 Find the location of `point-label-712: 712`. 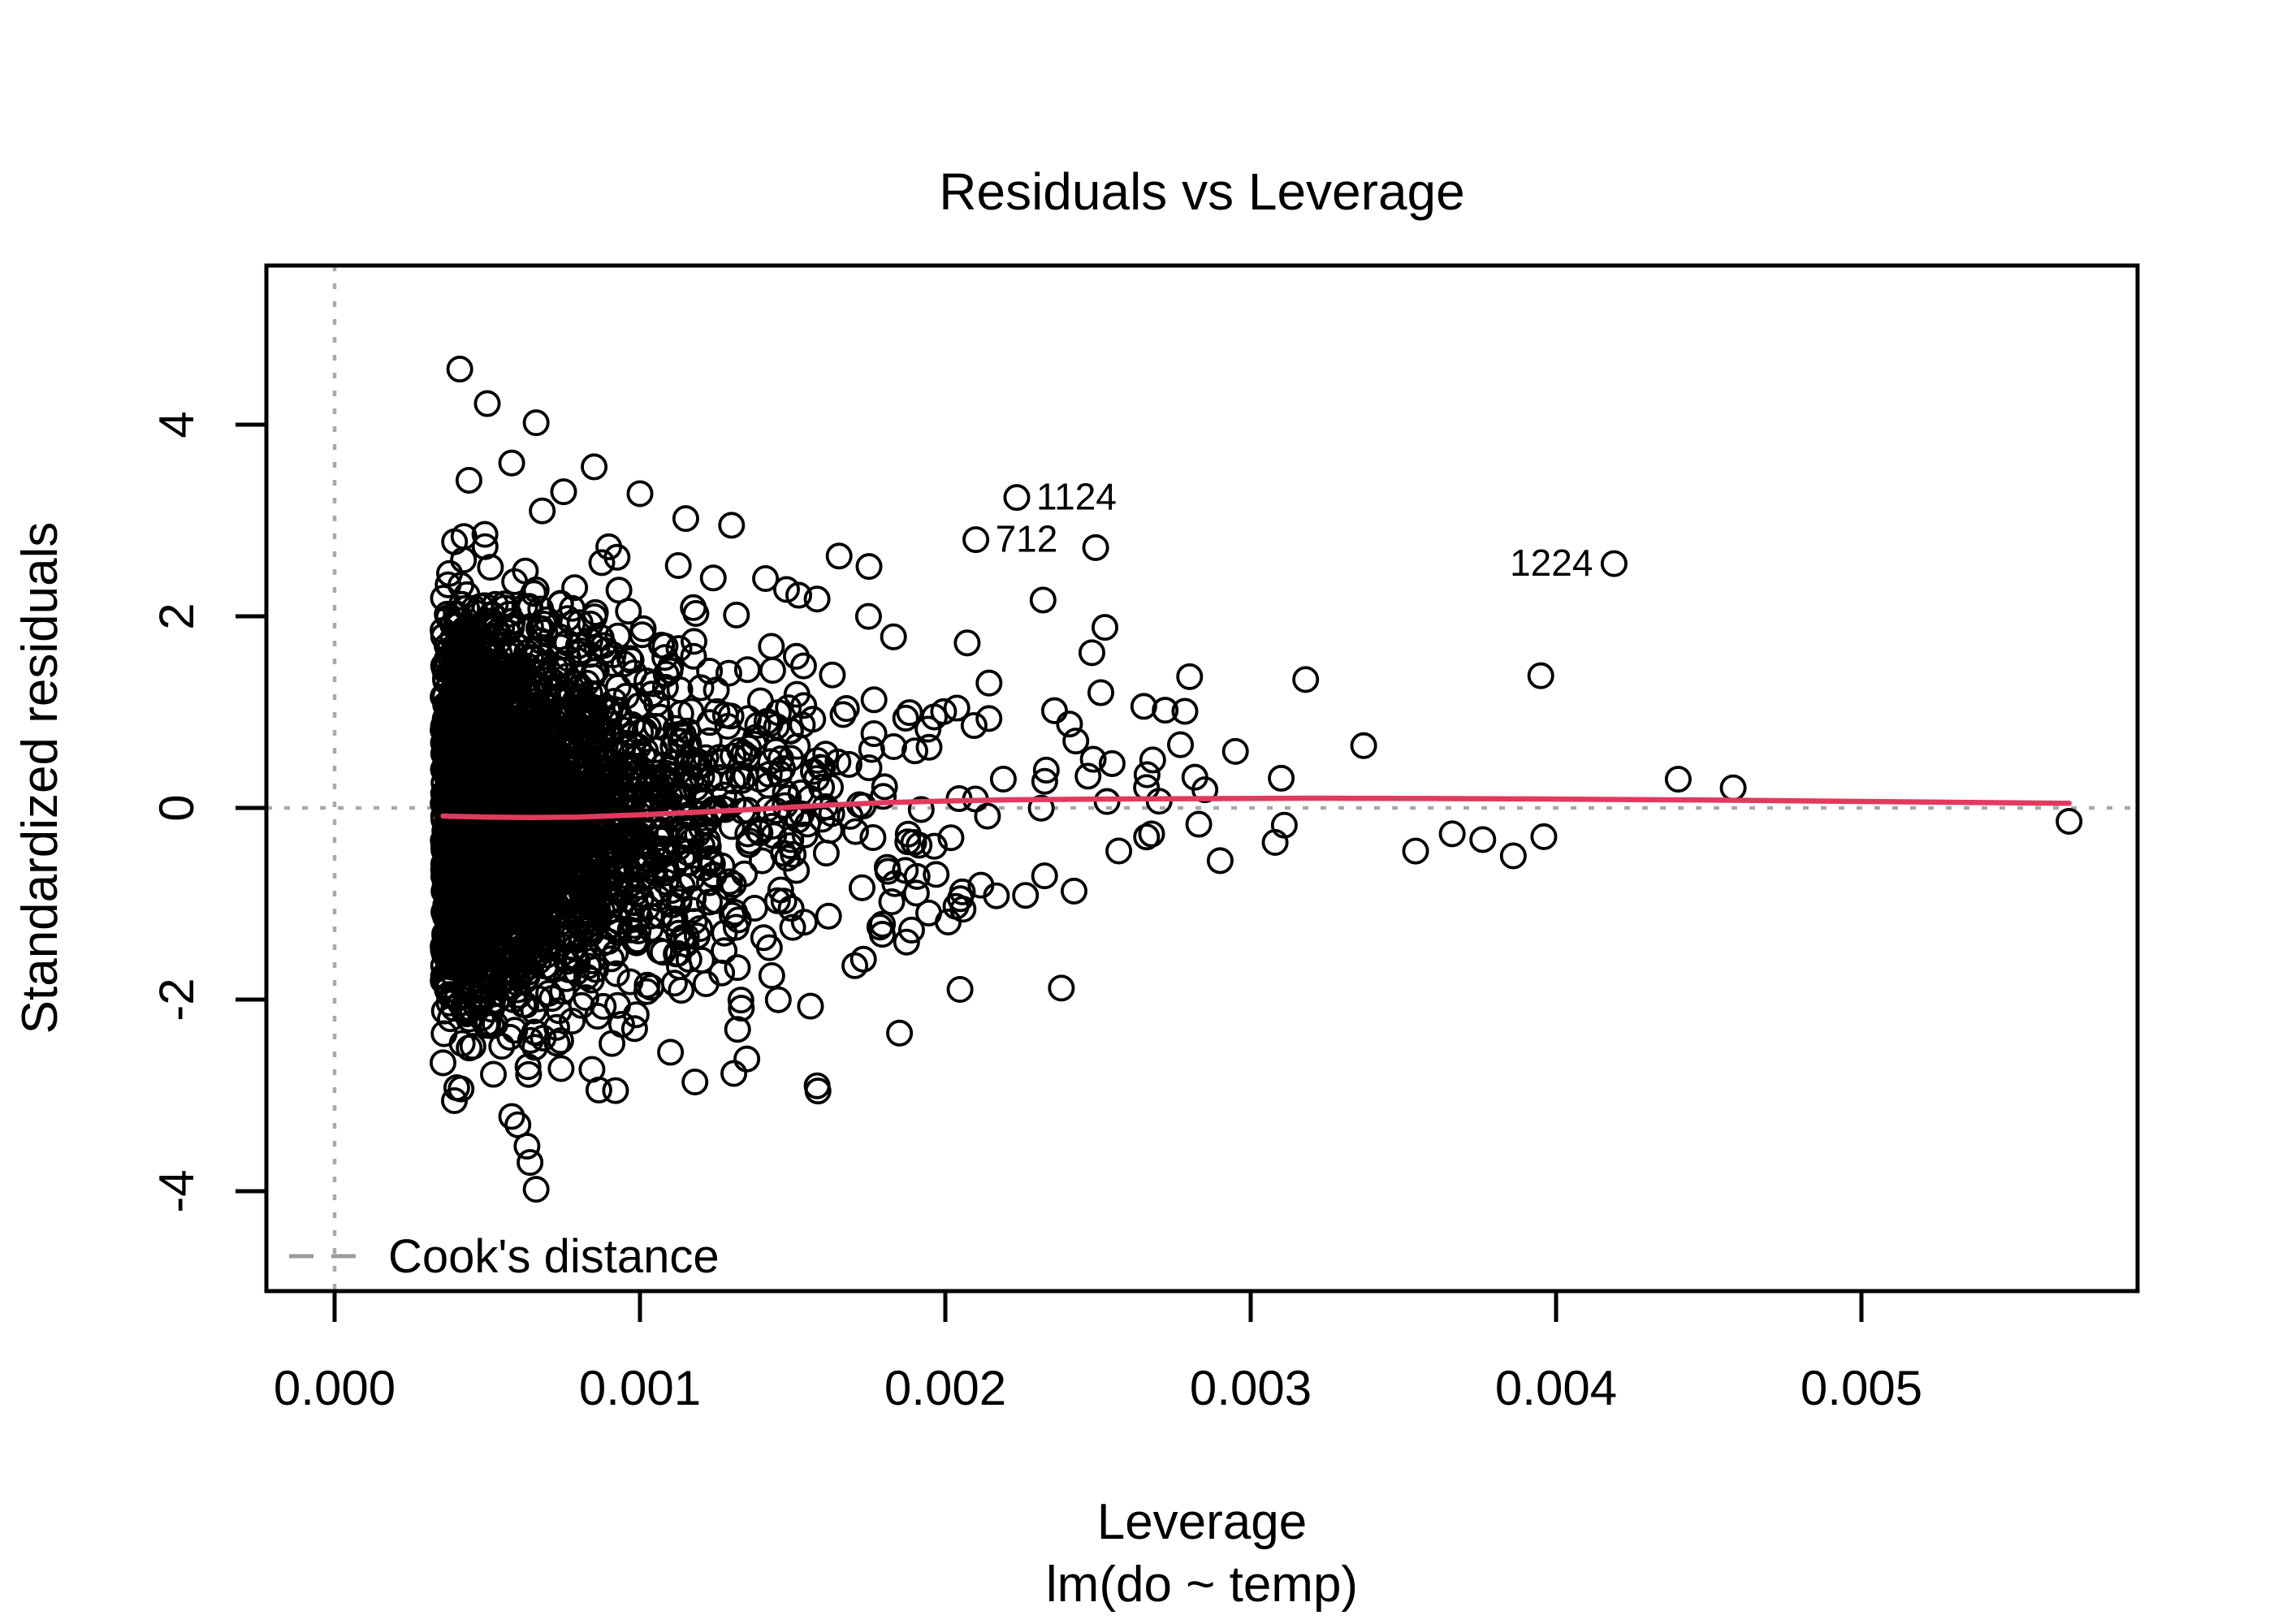

point-label-712: 712 is located at coordinates (1027, 539).